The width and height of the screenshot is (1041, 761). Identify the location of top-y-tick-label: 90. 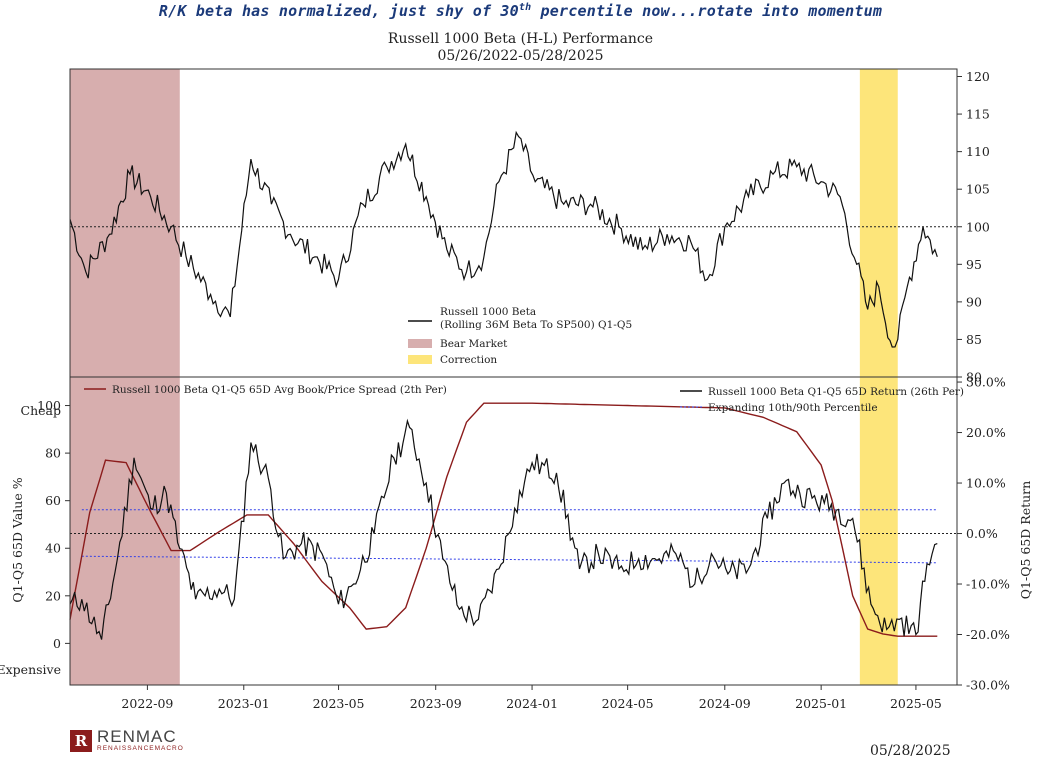
(974, 301).